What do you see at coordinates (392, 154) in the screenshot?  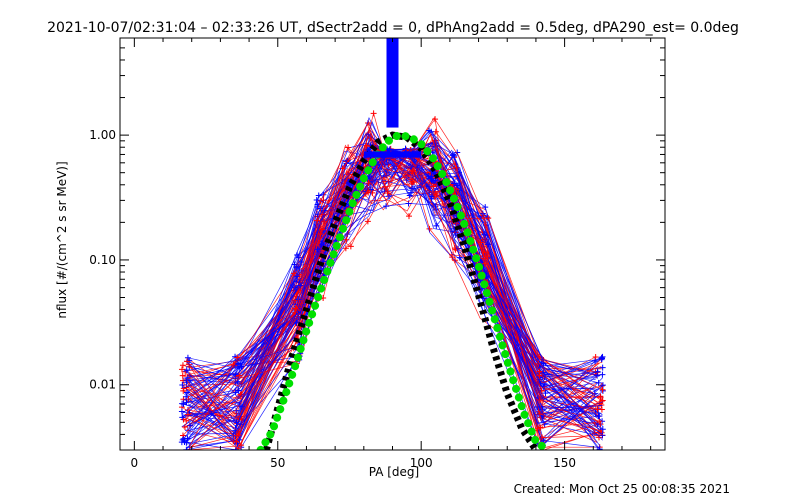 I see `peak-band` at bounding box center [392, 154].